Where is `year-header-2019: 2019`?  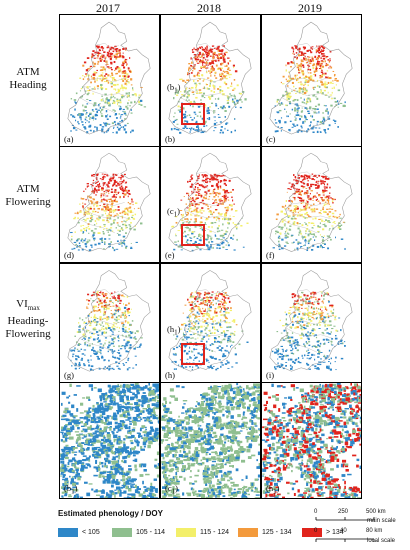 year-header-2019: 2019 is located at coordinates (310, 8).